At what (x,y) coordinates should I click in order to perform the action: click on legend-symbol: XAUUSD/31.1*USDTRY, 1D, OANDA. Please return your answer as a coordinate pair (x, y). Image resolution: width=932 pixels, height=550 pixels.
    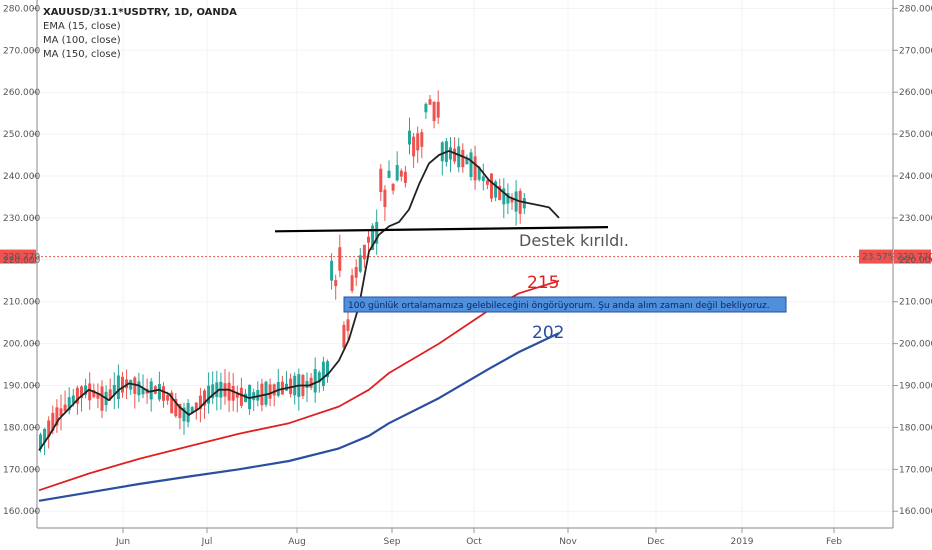
    Looking at the image, I should click on (140, 12).